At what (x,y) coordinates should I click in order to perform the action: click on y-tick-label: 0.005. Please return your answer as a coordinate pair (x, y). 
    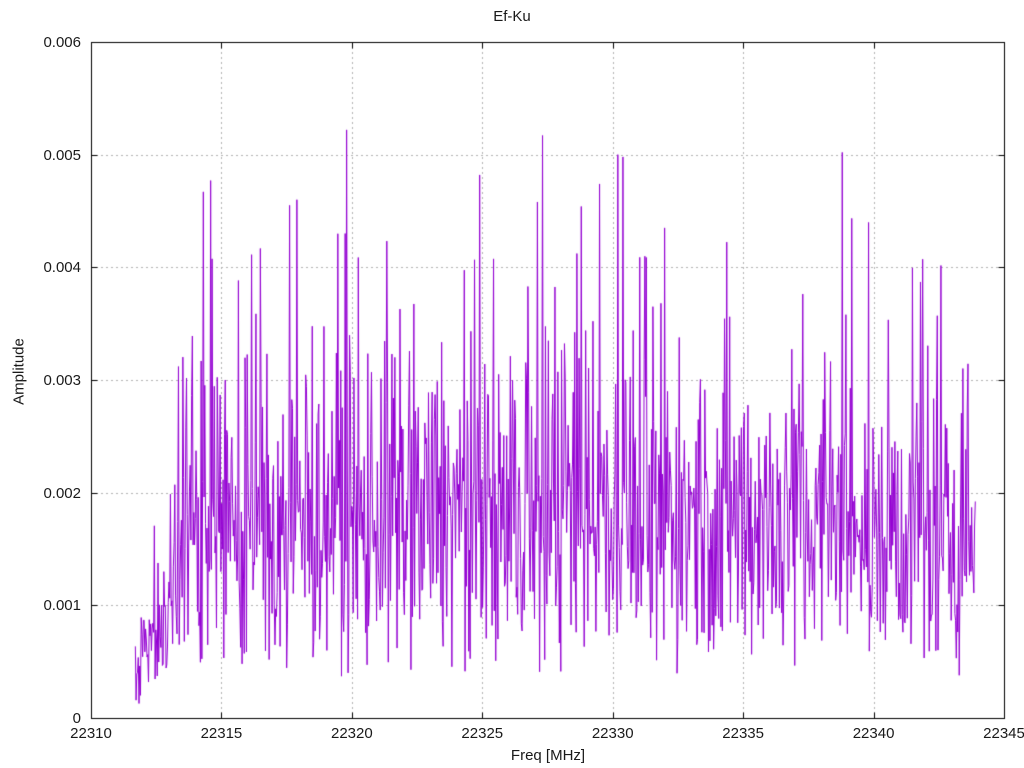
    Looking at the image, I should click on (62, 155).